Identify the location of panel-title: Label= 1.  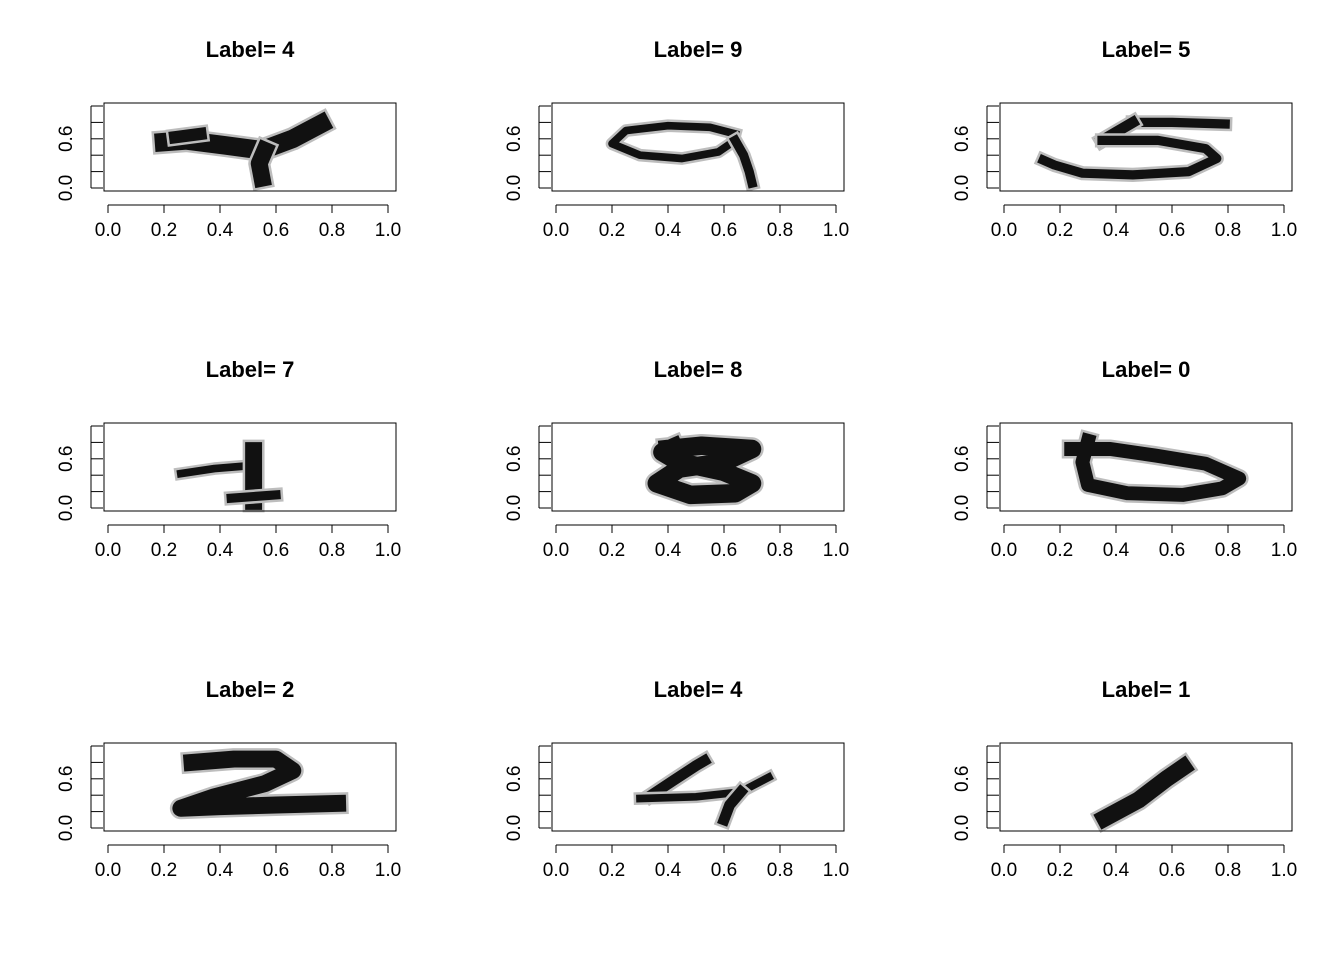
(1146, 689).